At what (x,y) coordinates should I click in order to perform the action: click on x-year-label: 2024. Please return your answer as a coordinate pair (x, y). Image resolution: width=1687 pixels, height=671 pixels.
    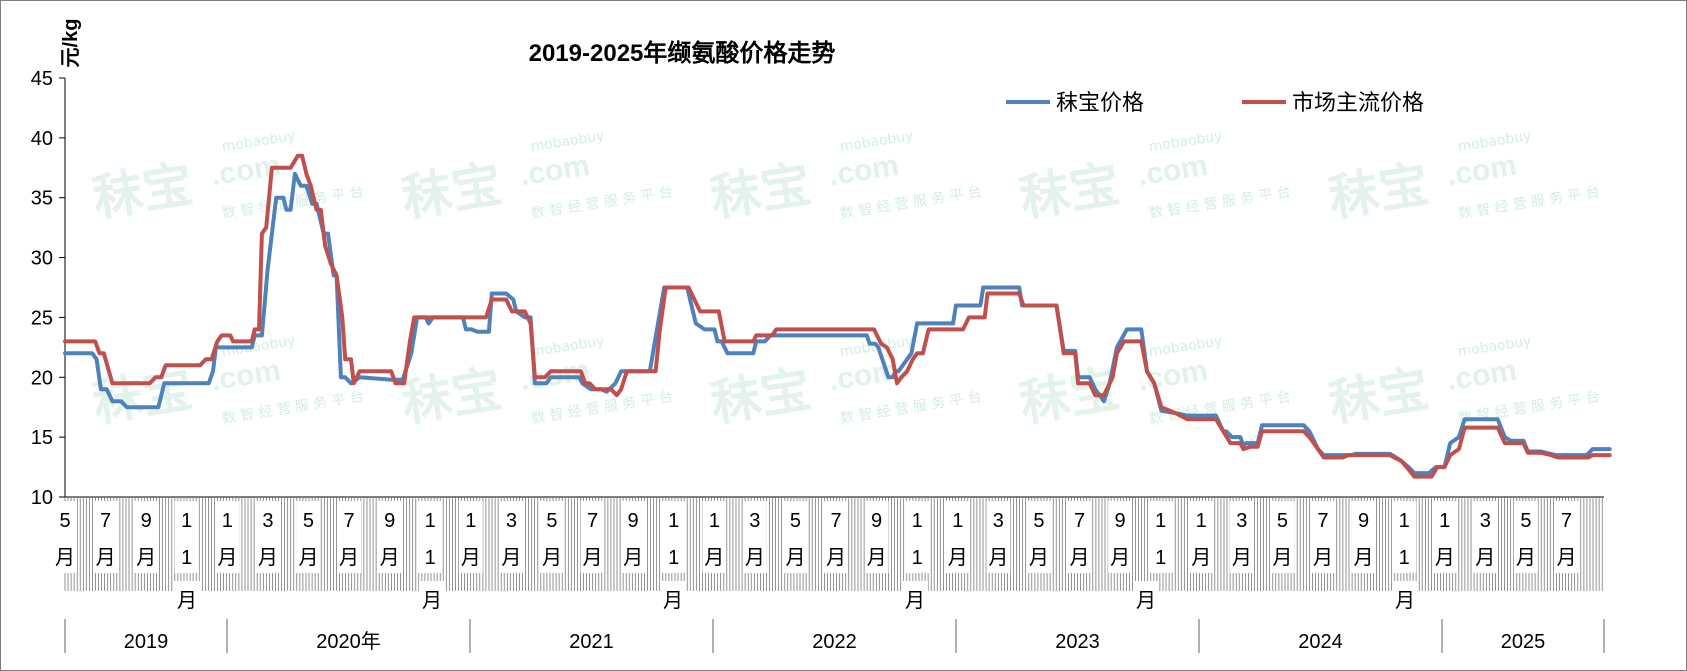
    Looking at the image, I should click on (1320, 642).